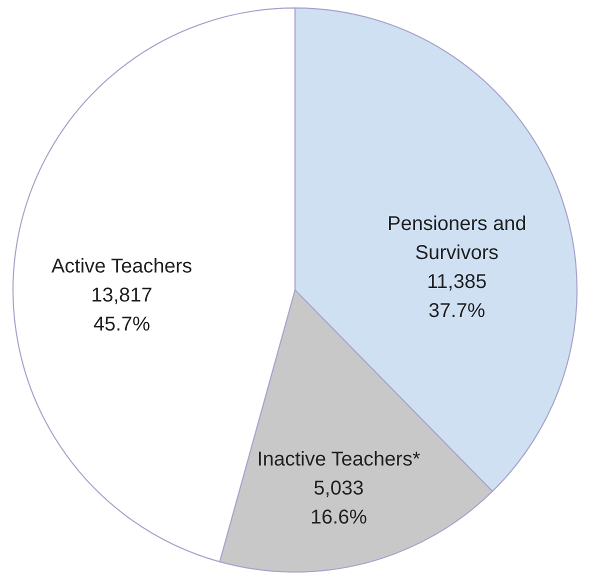 This screenshot has height=579, width=590. What do you see at coordinates (338, 459) in the screenshot?
I see `slice-label: Inactive Teachers*` at bounding box center [338, 459].